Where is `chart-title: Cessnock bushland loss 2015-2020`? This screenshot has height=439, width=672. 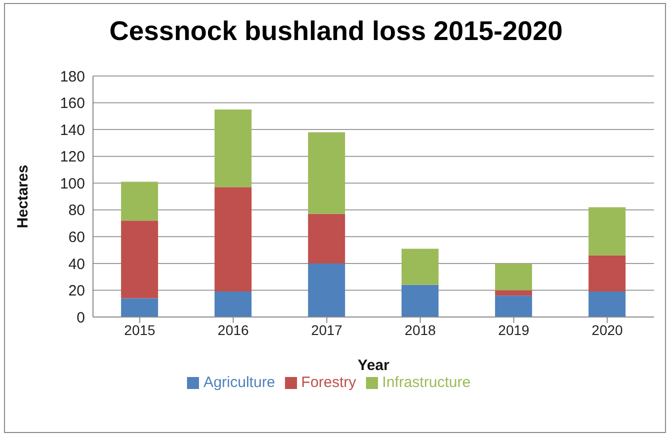
chart-title: Cessnock bushland loss 2015-2020 is located at coordinates (336, 31).